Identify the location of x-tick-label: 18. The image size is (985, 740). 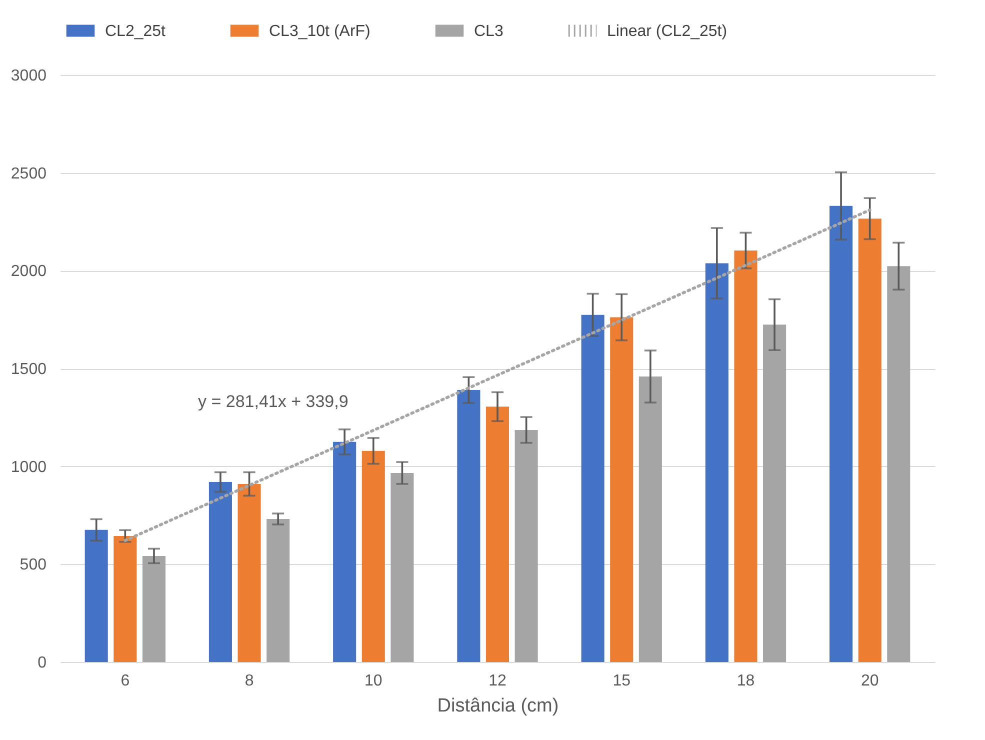
(745, 681).